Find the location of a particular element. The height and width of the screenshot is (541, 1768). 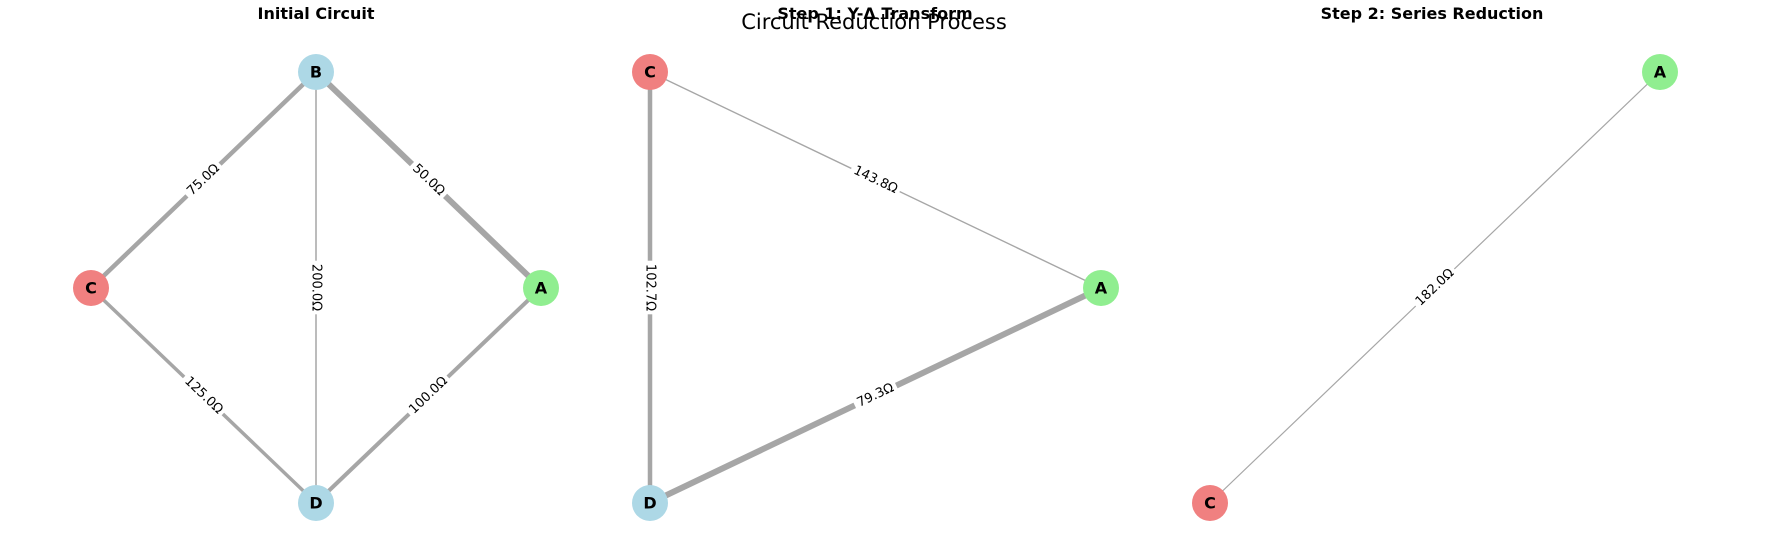

edge-label-A-D: 100.0Ω is located at coordinates (428, 395).